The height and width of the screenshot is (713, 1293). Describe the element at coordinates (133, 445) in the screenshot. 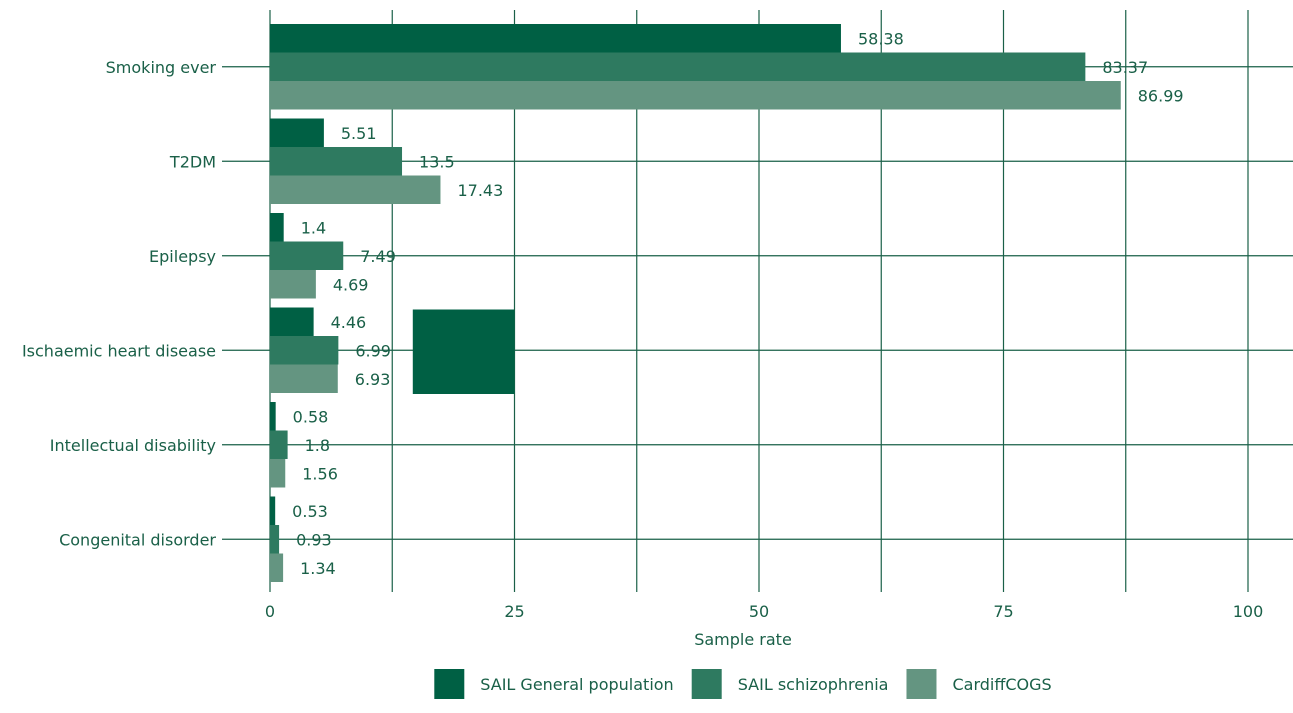

I see `category-label: Intellectual disability` at that location.